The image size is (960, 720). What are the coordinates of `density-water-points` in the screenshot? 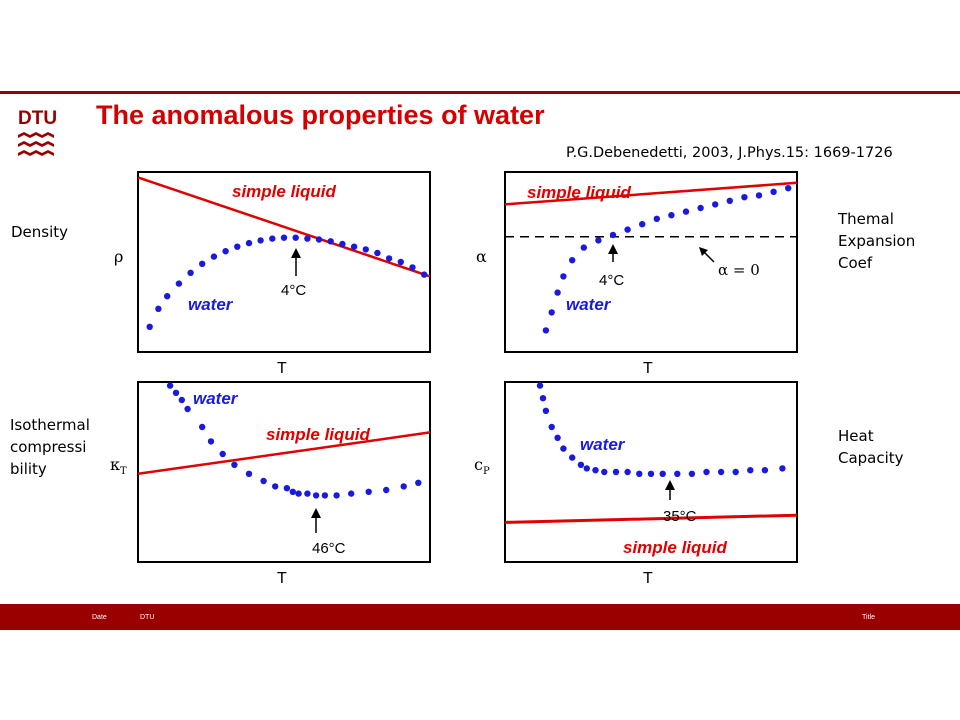 It's located at (287, 282).